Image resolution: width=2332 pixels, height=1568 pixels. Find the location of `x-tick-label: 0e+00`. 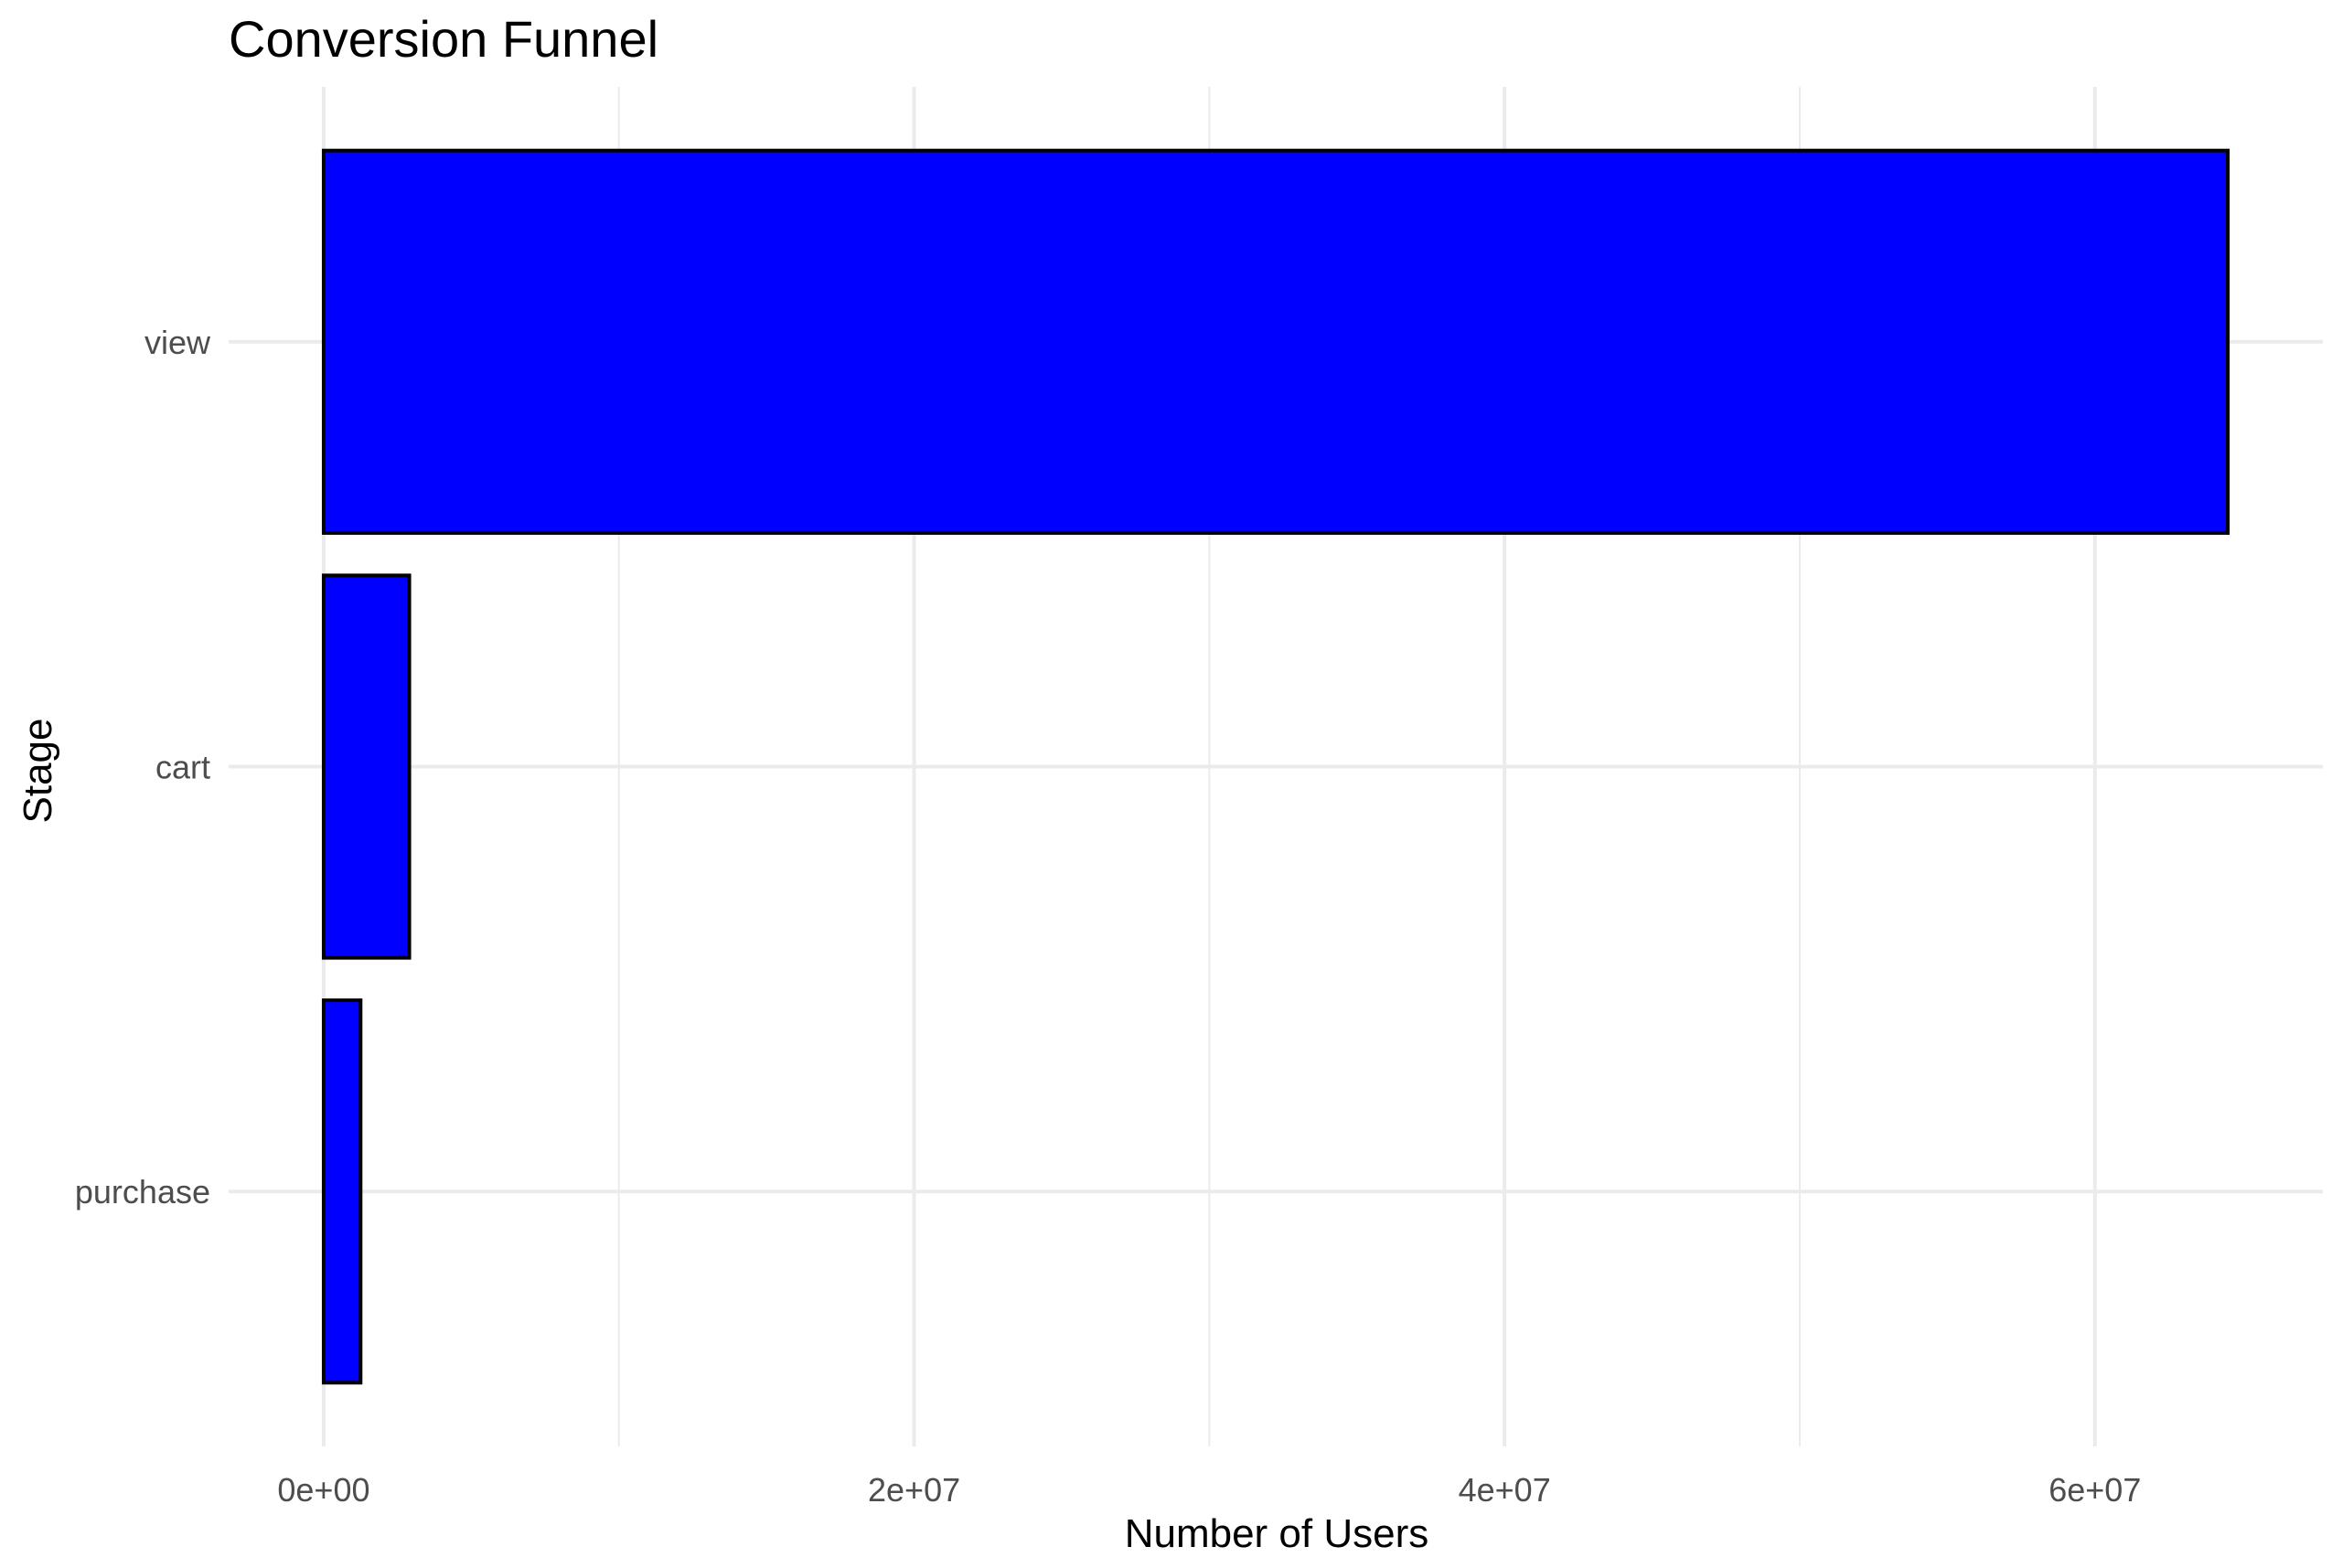

x-tick-label: 0e+00 is located at coordinates (323, 1490).